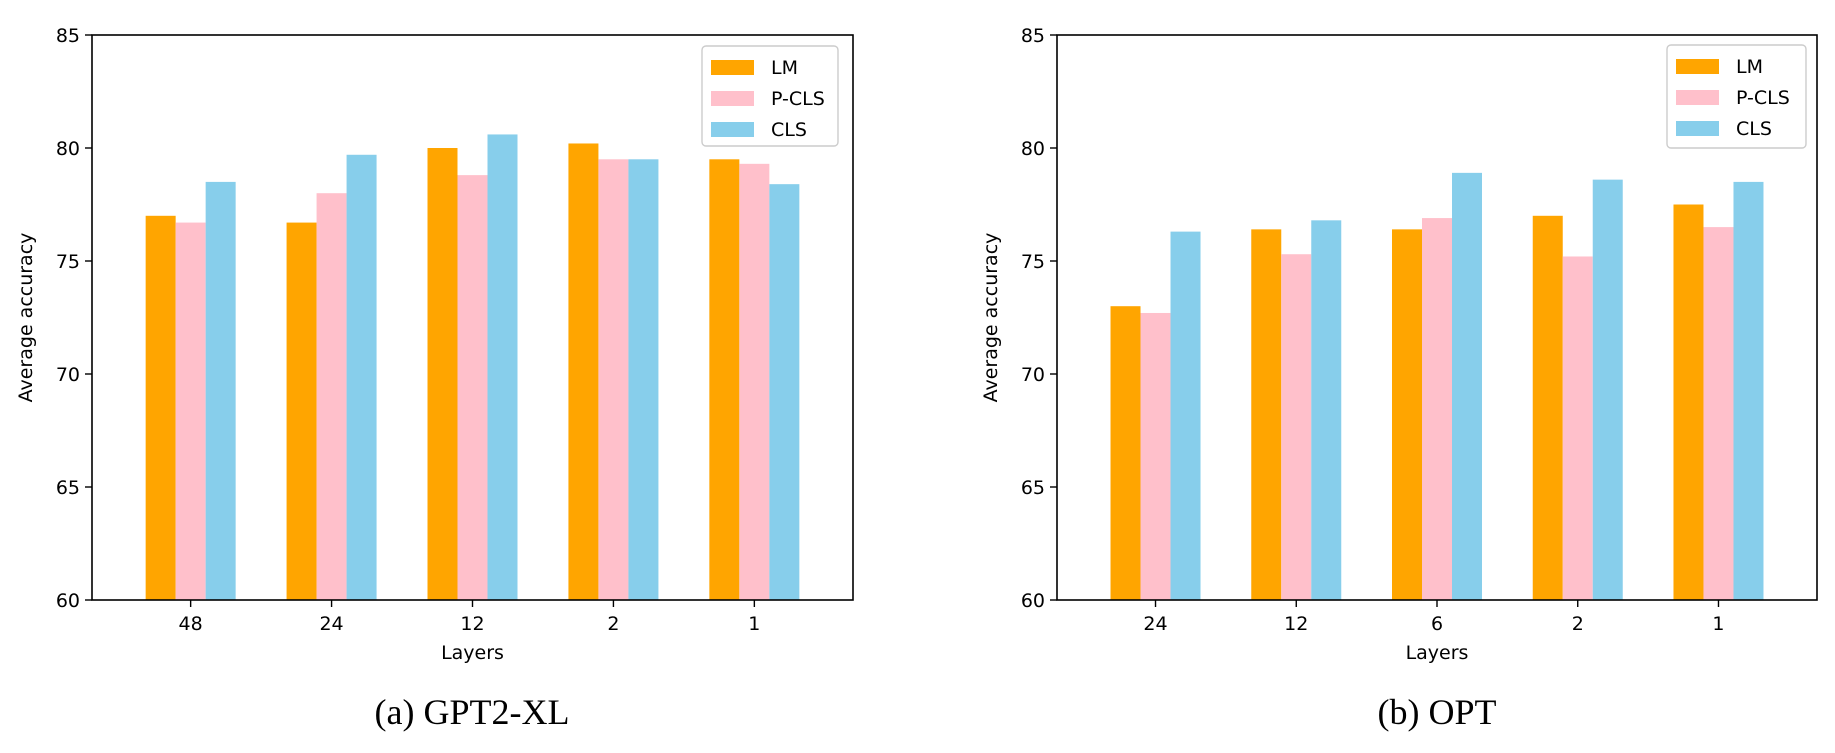 The width and height of the screenshot is (1835, 753). I want to click on x-tick-label: 48, so click(191, 624).